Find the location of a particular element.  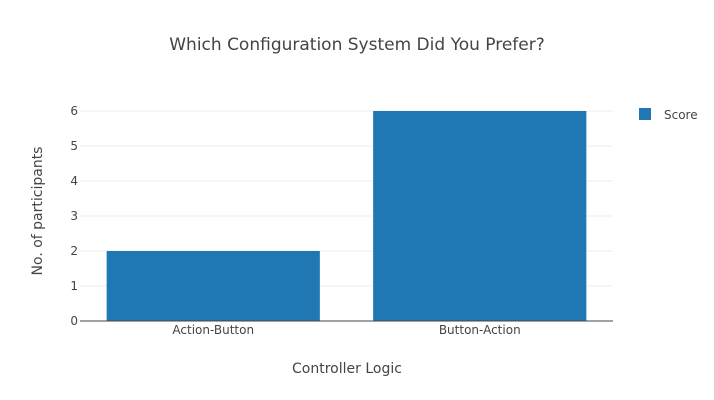

legend-swatch-score is located at coordinates (645, 114).